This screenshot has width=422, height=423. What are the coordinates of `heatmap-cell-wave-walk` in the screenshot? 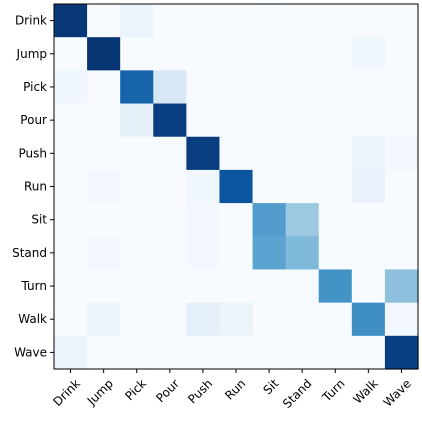 It's located at (368, 352).